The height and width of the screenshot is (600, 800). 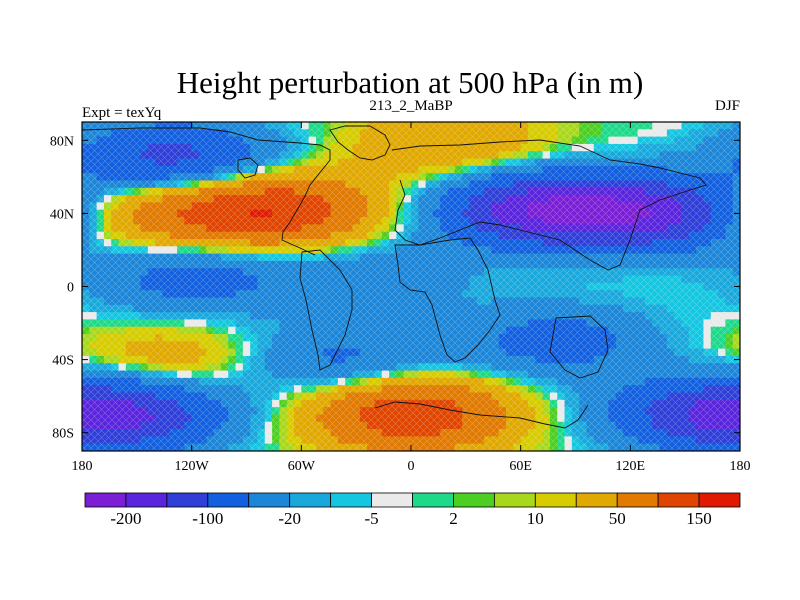 I want to click on run-label: 213_2_MaBP, so click(x=410, y=106).